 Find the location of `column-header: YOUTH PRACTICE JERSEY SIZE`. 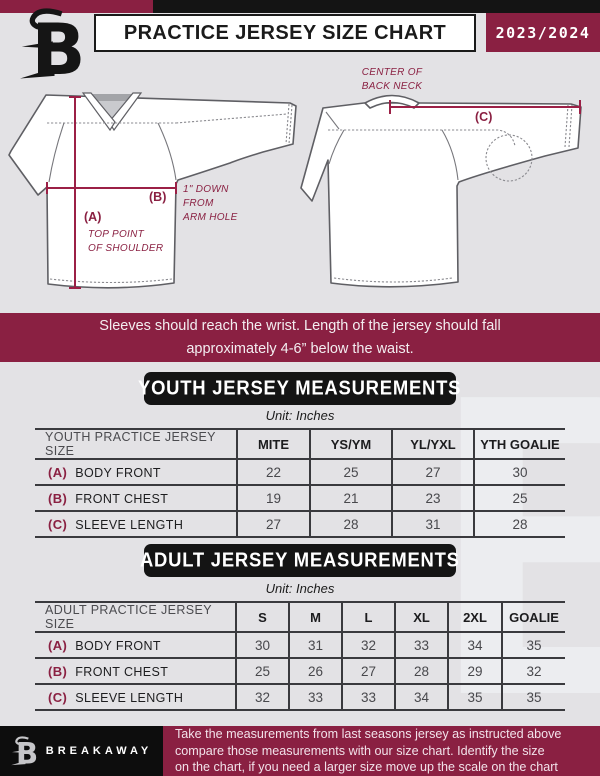

column-header: YOUTH PRACTICE JERSEY SIZE is located at coordinates (130, 444).